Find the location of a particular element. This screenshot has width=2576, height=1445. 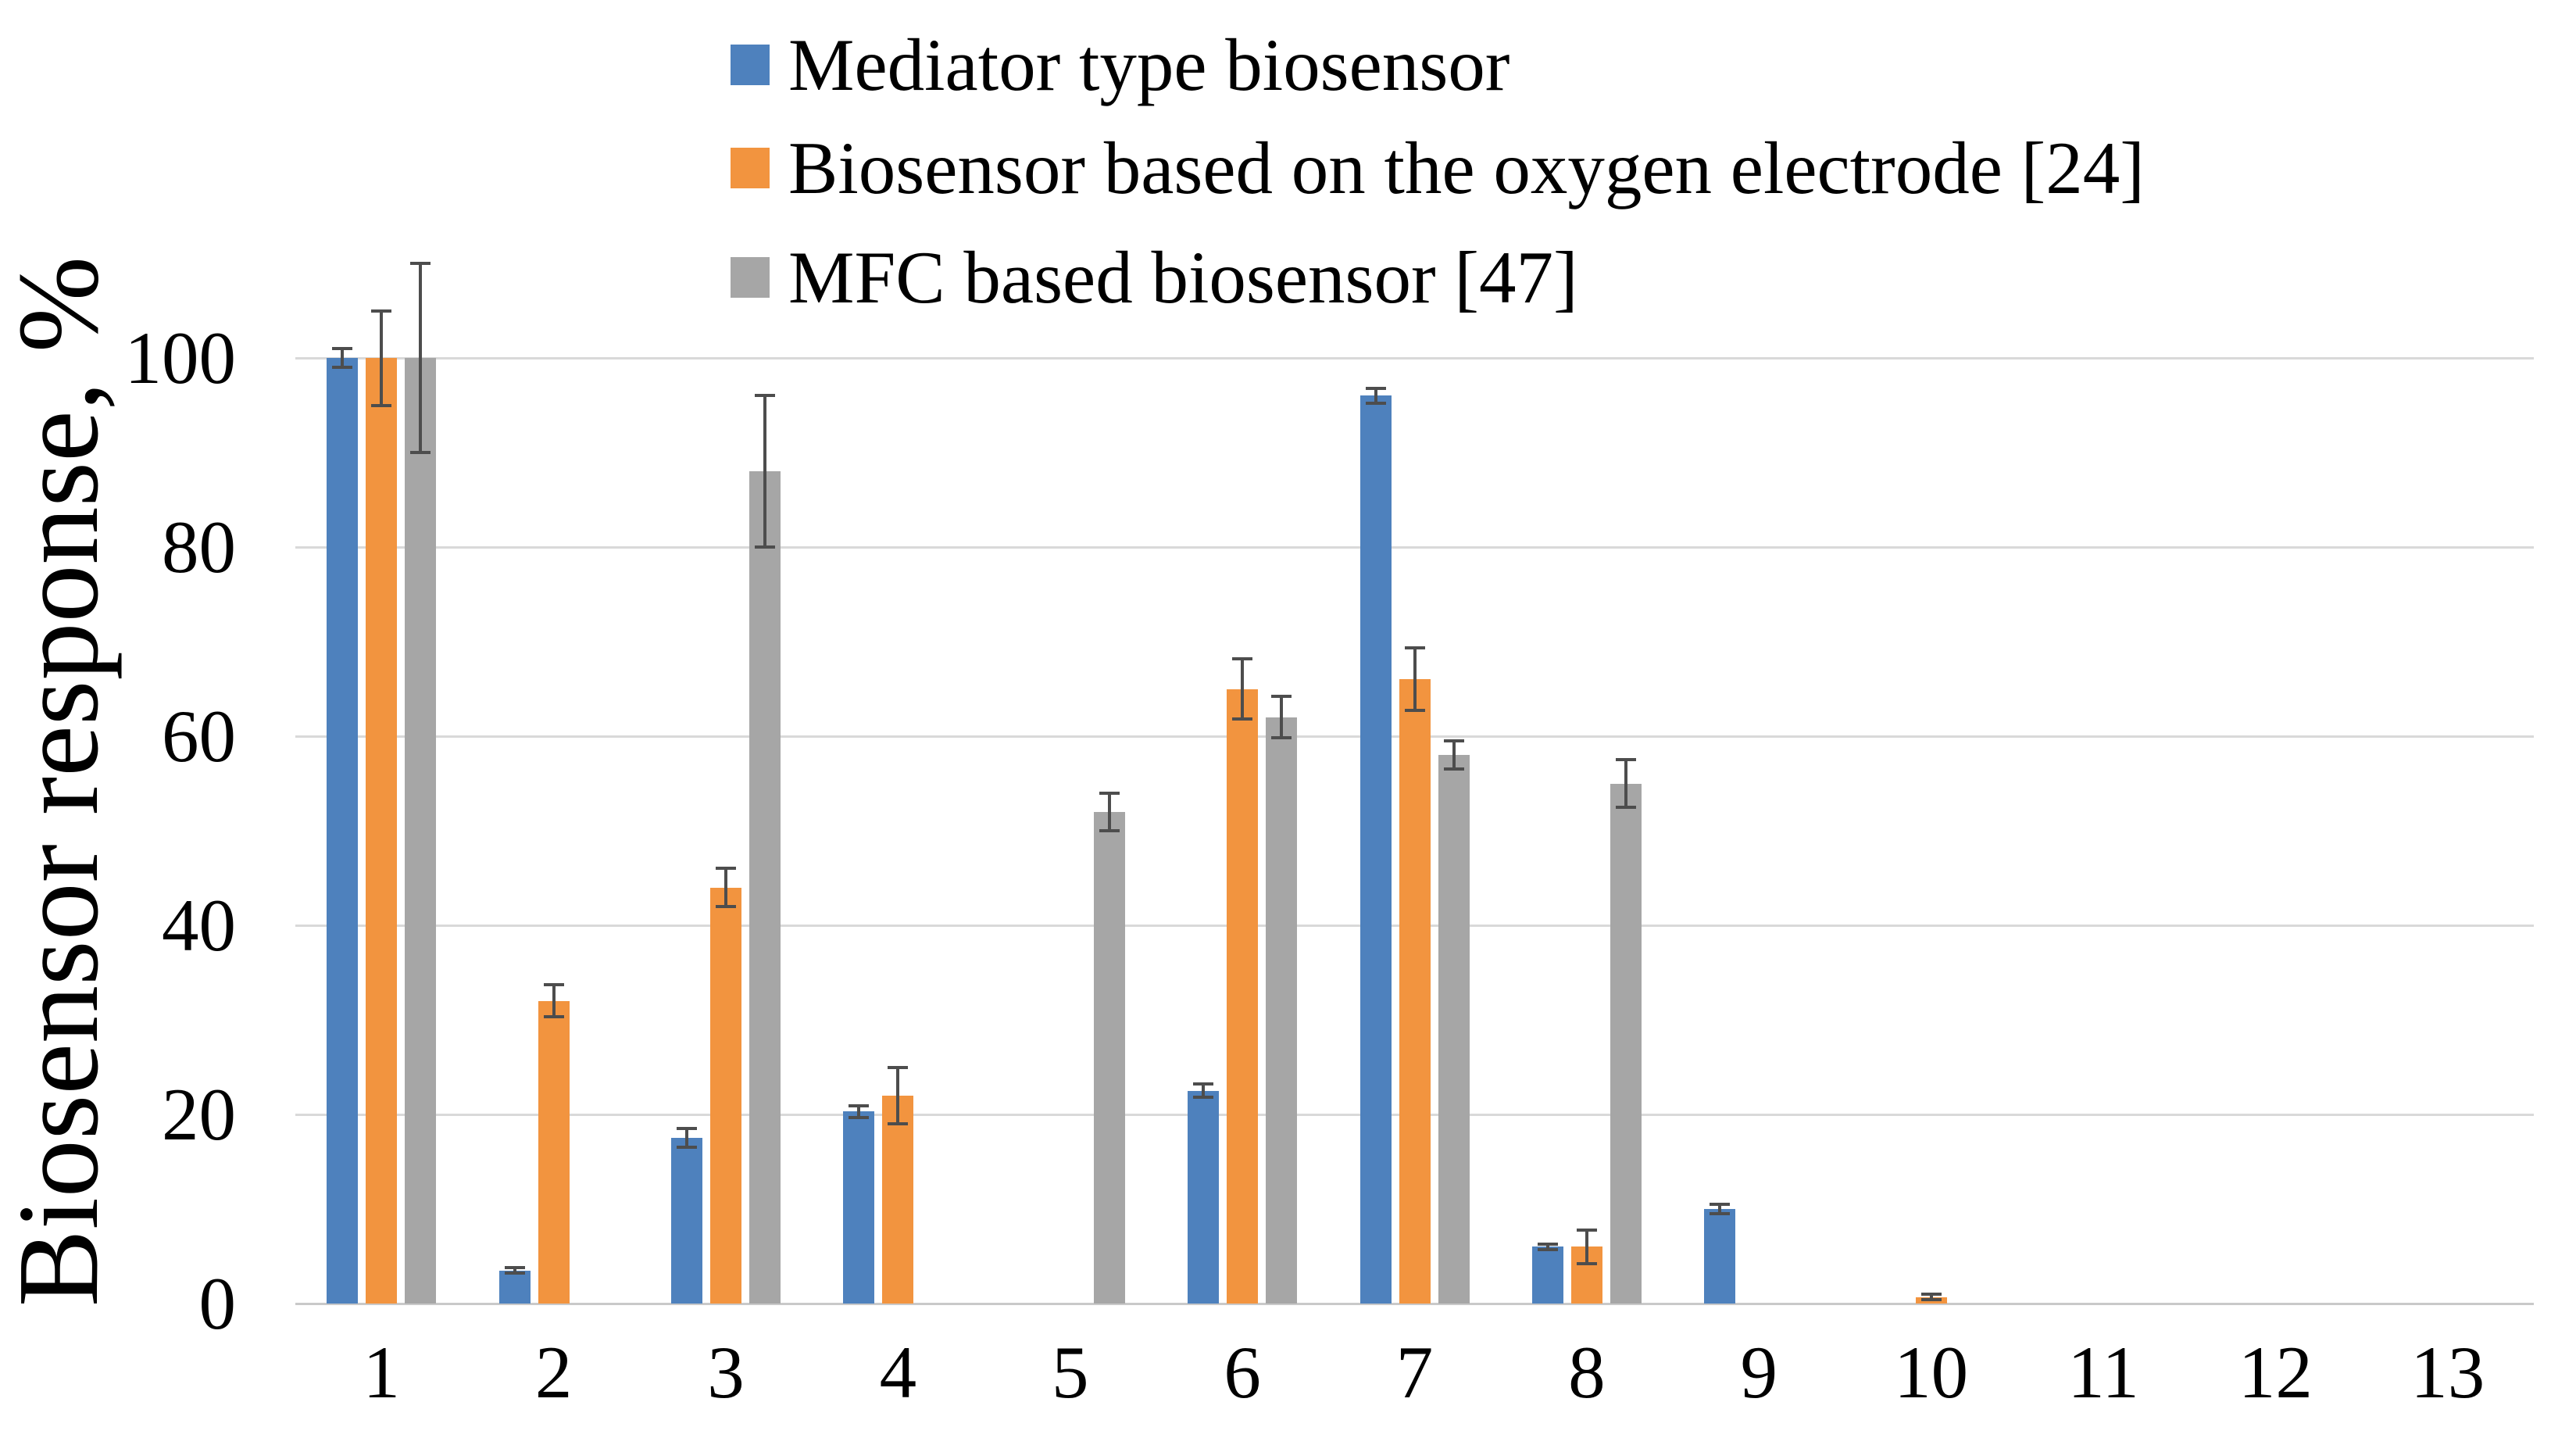

bar-series2-cat1 is located at coordinates (382, 831).